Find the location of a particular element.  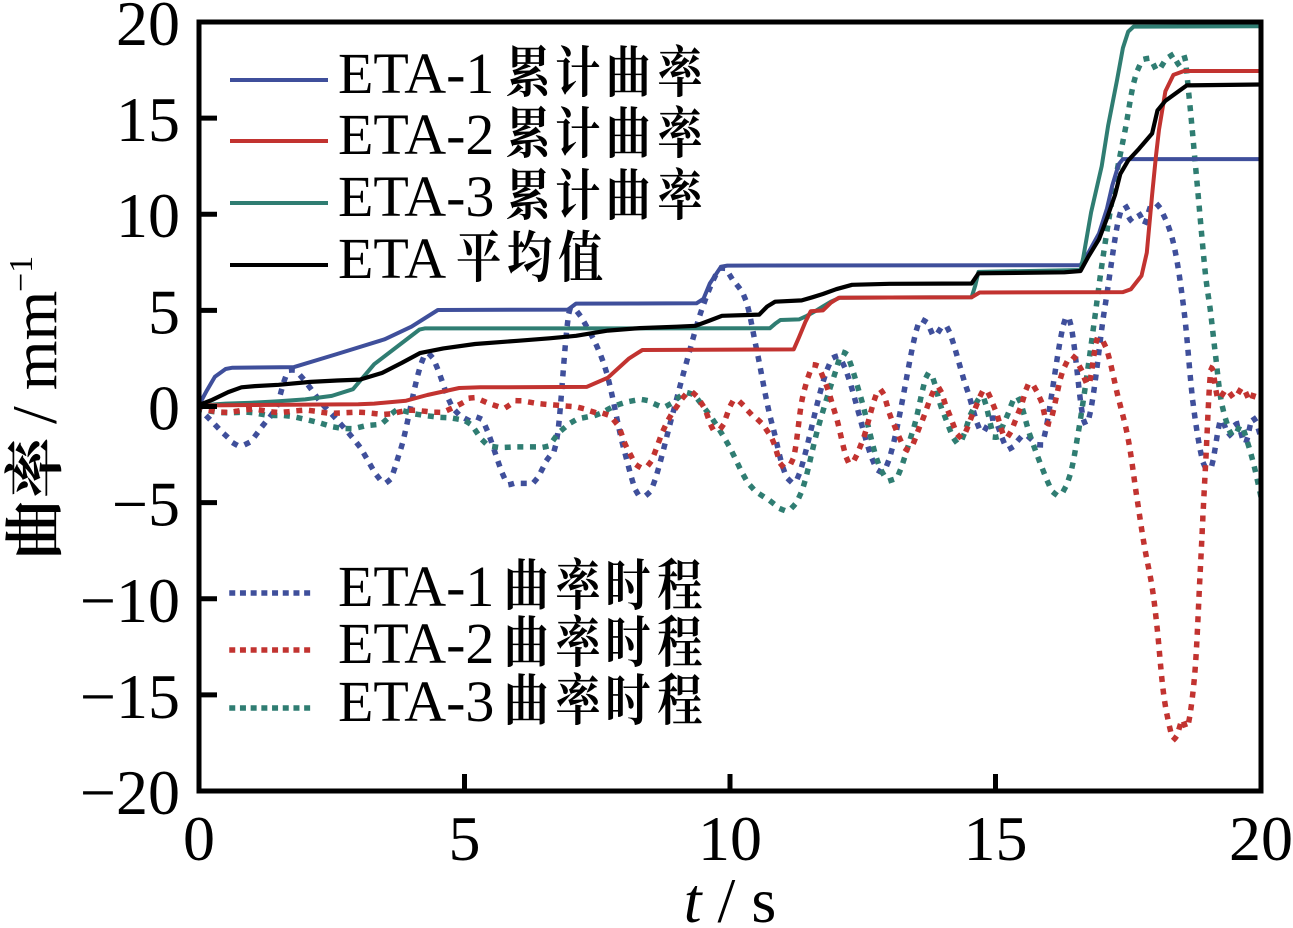

svg-text: −10 is located at coordinates (130, 600).